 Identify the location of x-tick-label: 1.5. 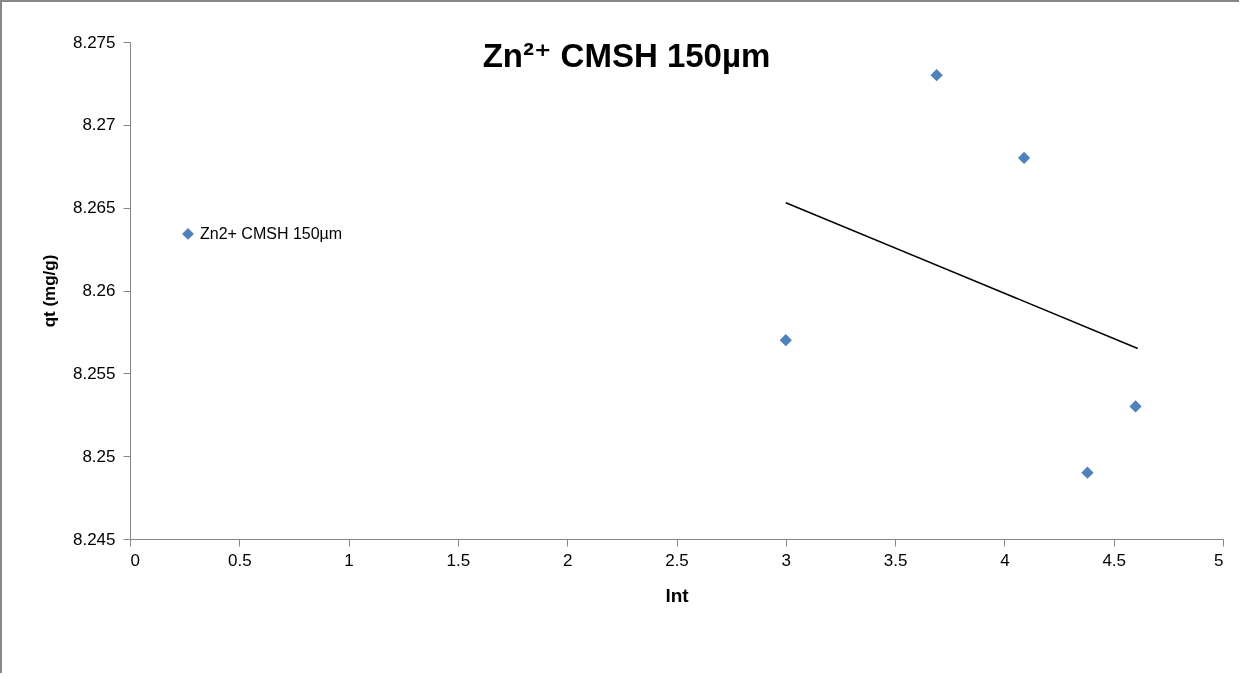
(458, 560).